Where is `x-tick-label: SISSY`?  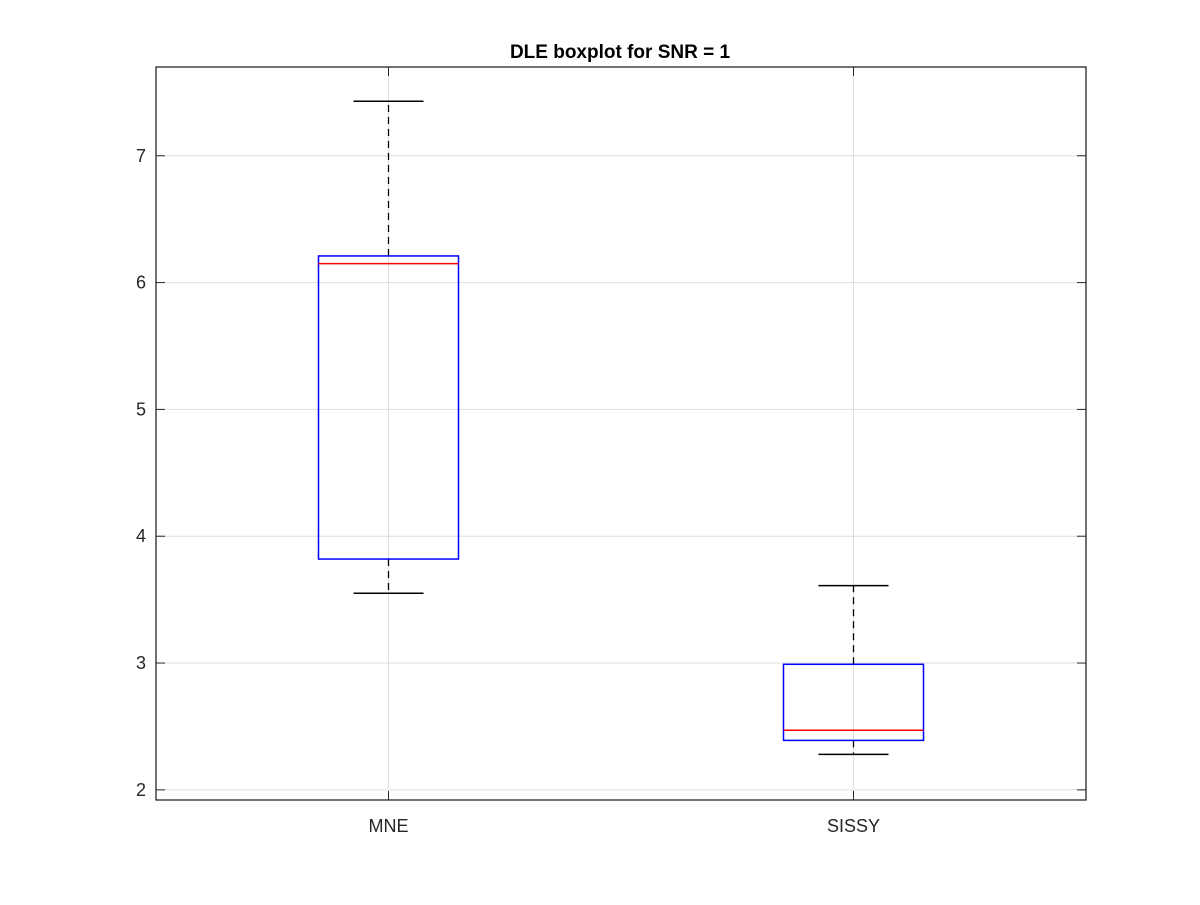
x-tick-label: SISSY is located at coordinates (853, 826).